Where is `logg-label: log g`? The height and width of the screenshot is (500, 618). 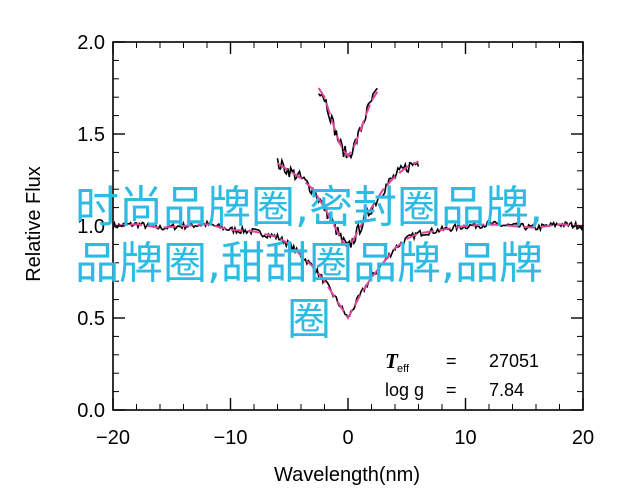 logg-label: log g is located at coordinates (404, 390).